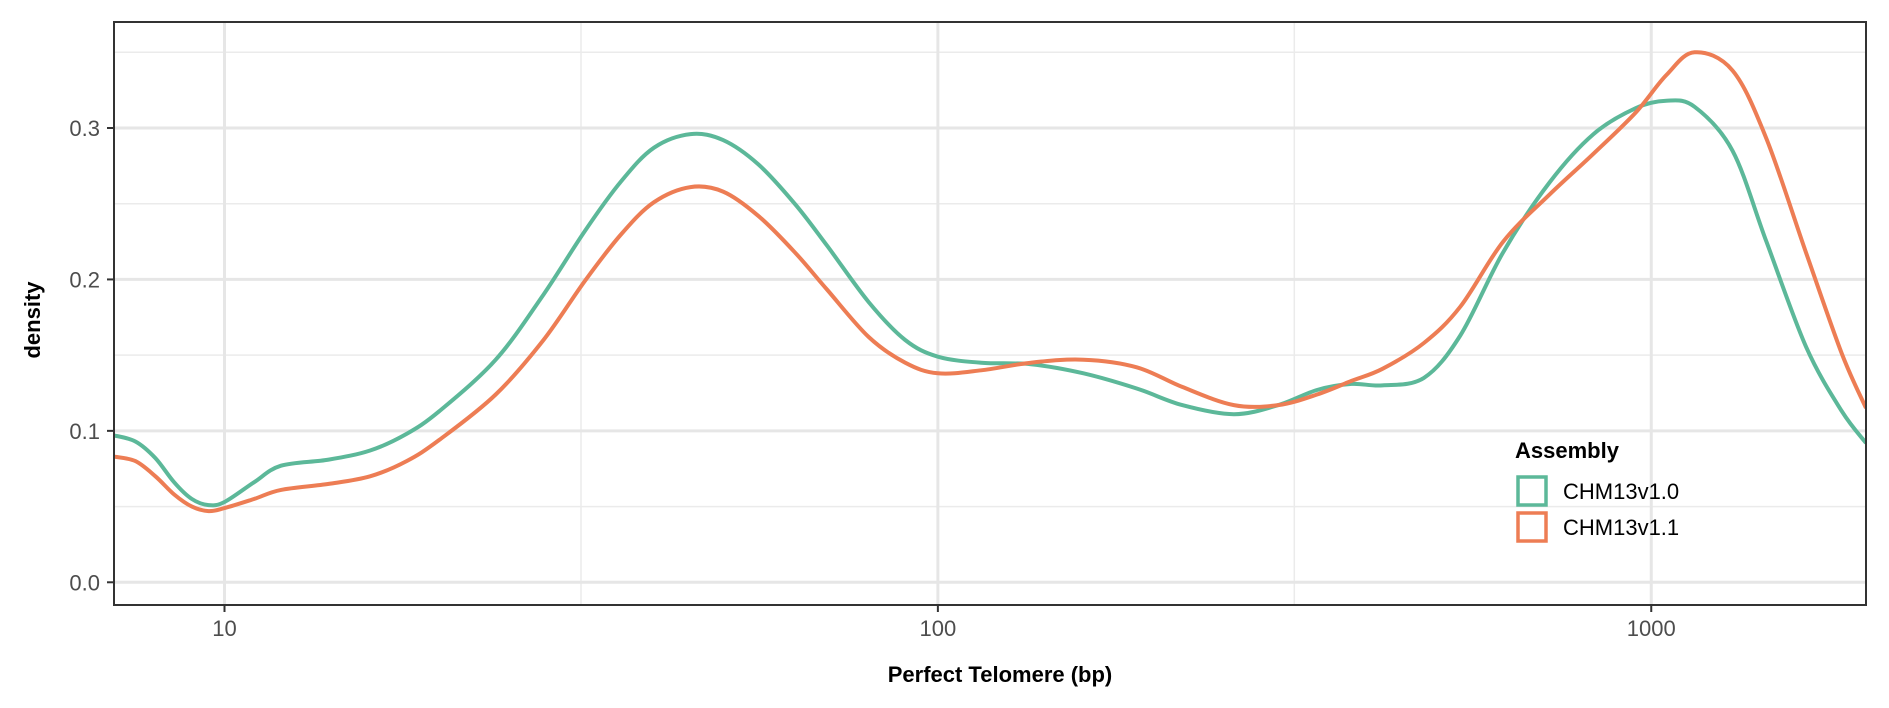 The width and height of the screenshot is (1889, 708). What do you see at coordinates (84, 279) in the screenshot?
I see `y-tick-label: 0.2` at bounding box center [84, 279].